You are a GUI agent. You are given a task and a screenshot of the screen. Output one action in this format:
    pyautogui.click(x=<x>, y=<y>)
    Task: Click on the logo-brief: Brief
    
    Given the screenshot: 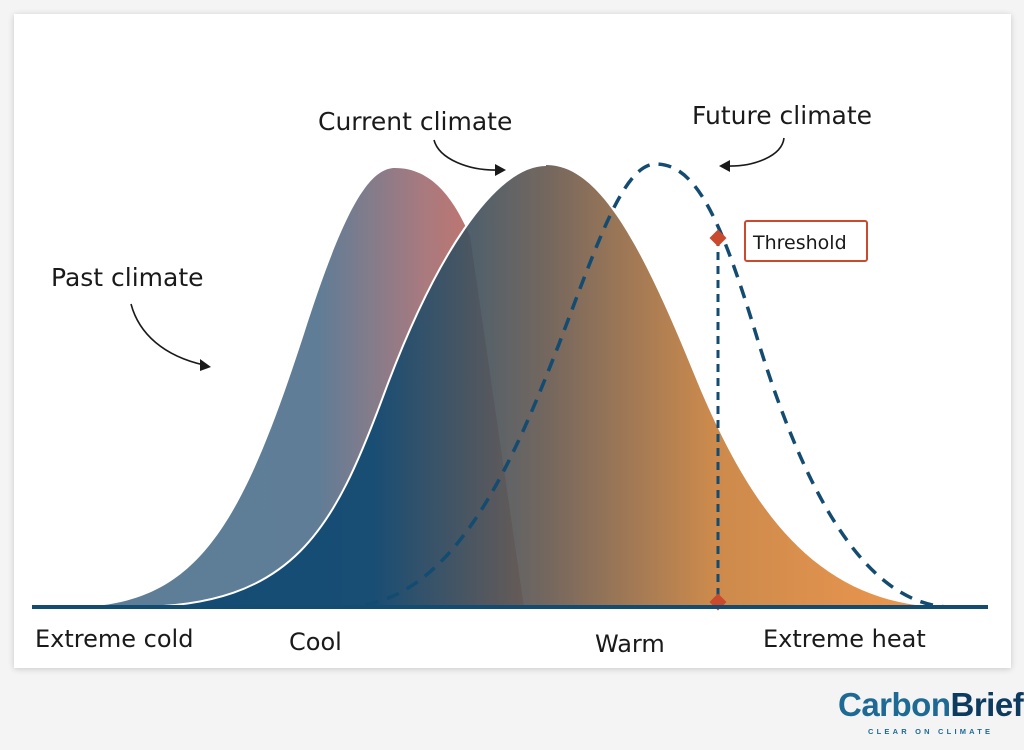 What is the action you would take?
    pyautogui.click(x=987, y=704)
    